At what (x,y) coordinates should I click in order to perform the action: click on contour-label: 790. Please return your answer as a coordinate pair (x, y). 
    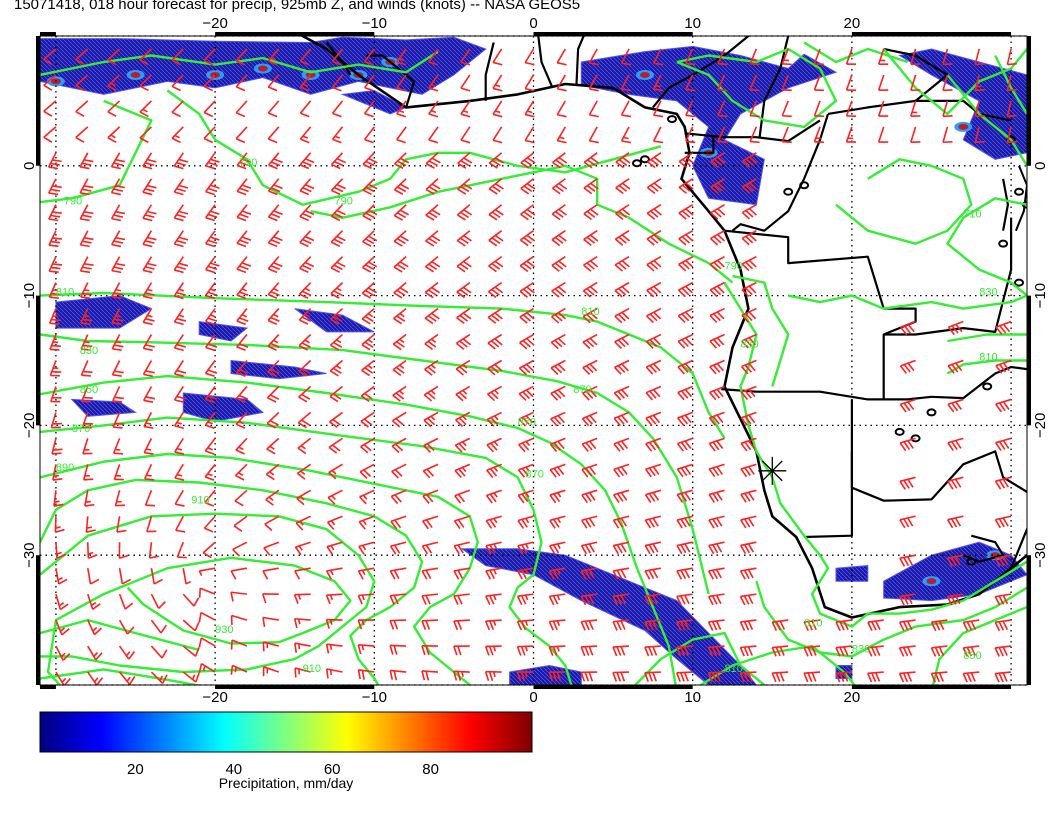
    Looking at the image, I should click on (734, 267).